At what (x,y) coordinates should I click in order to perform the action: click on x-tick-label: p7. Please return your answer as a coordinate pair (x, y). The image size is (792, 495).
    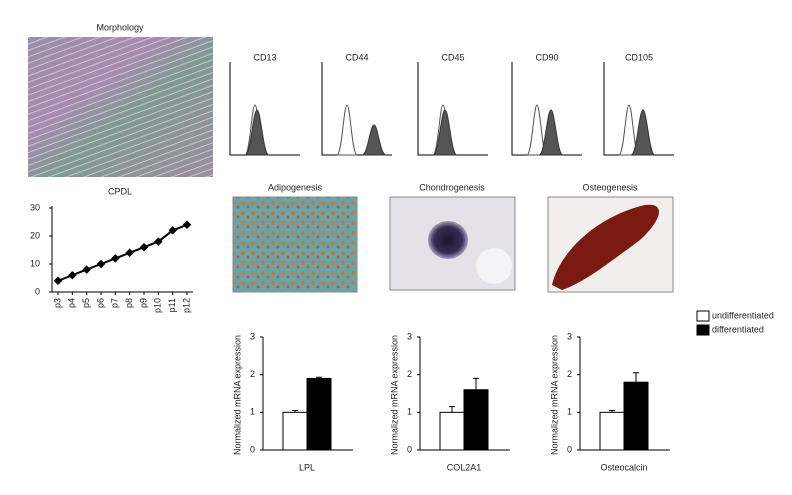
    Looking at the image, I should click on (115, 303).